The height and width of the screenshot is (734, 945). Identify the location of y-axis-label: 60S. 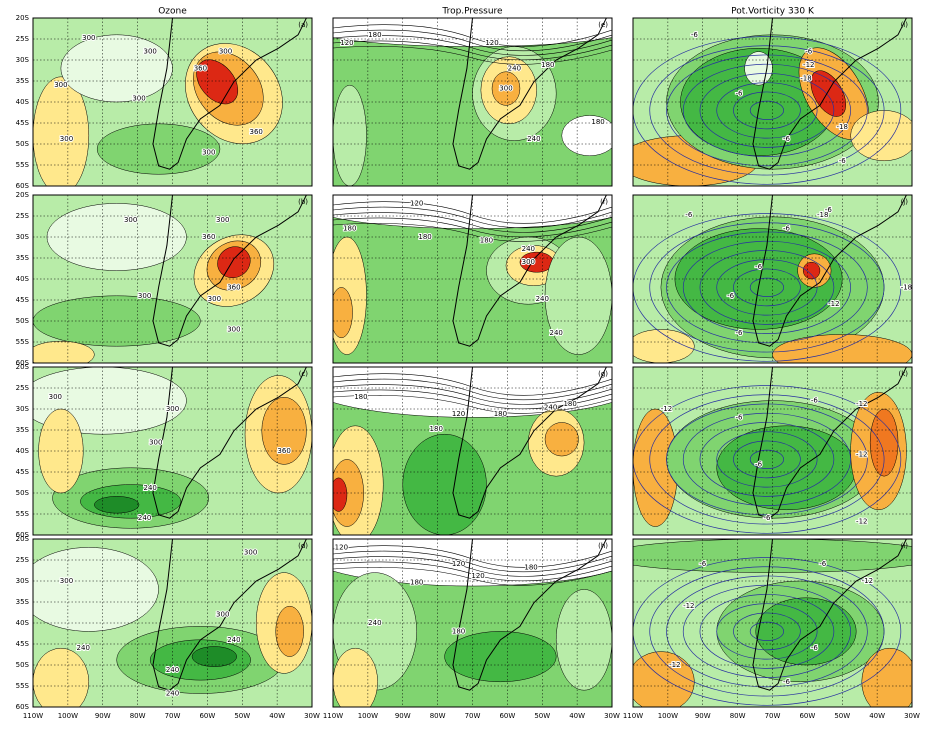
(23, 363).